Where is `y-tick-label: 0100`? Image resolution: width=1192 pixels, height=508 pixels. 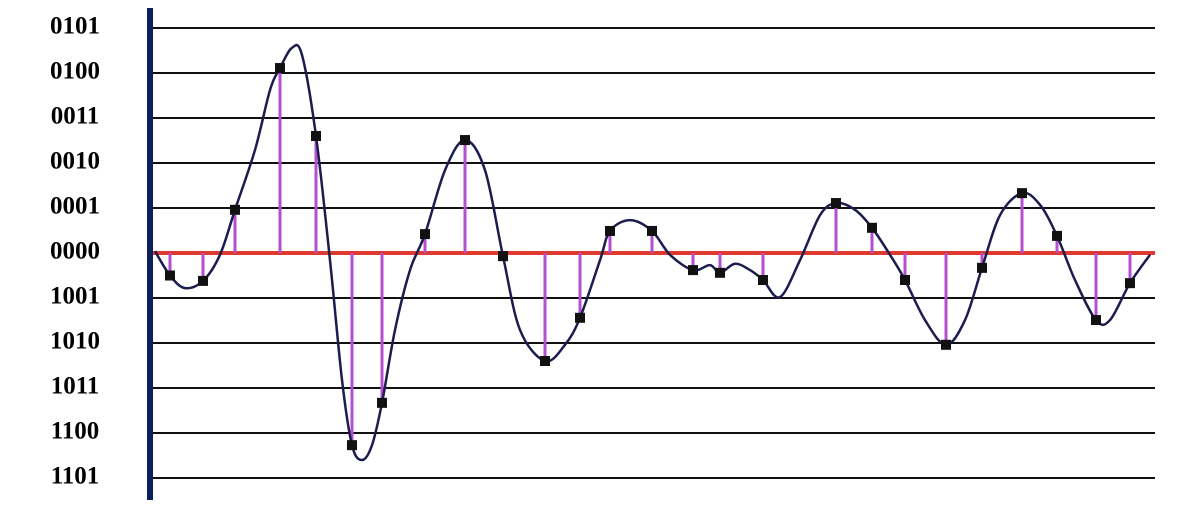 y-tick-label: 0100 is located at coordinates (75, 71).